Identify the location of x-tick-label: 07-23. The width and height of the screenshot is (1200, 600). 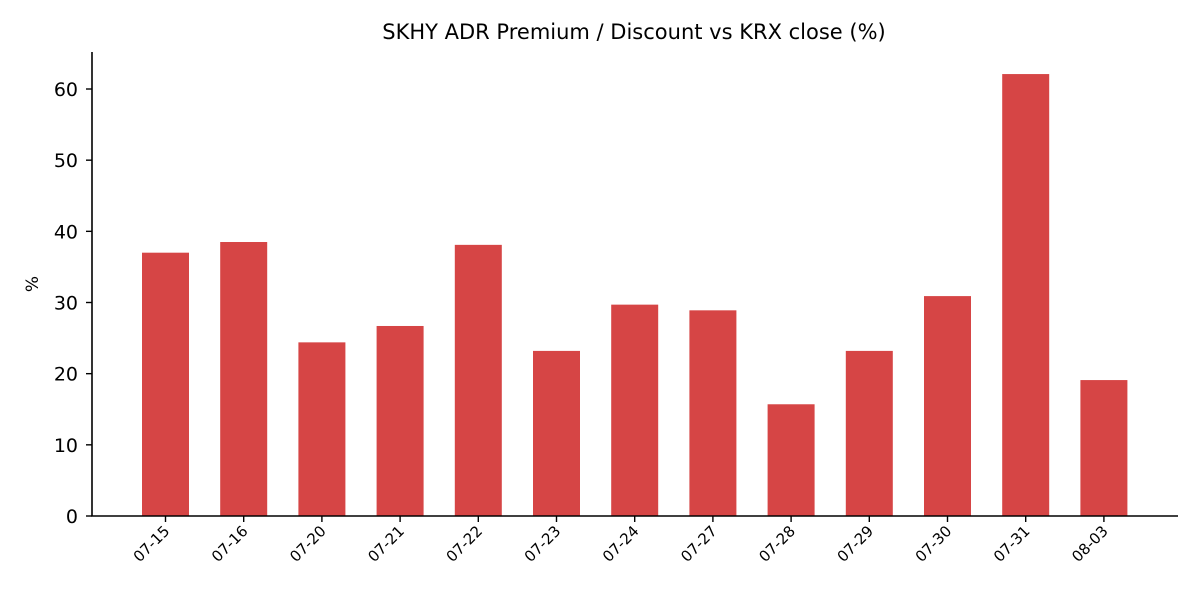
(543, 544).